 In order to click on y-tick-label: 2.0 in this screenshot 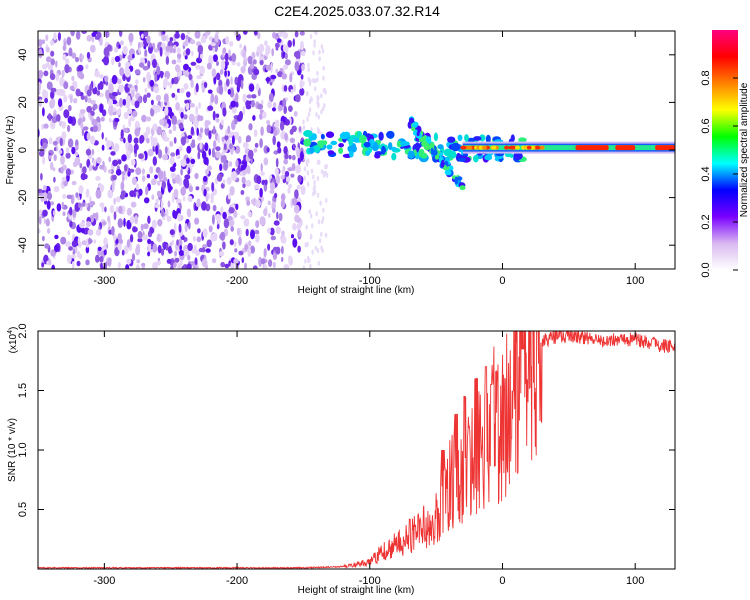, I will do `click(23, 330)`.